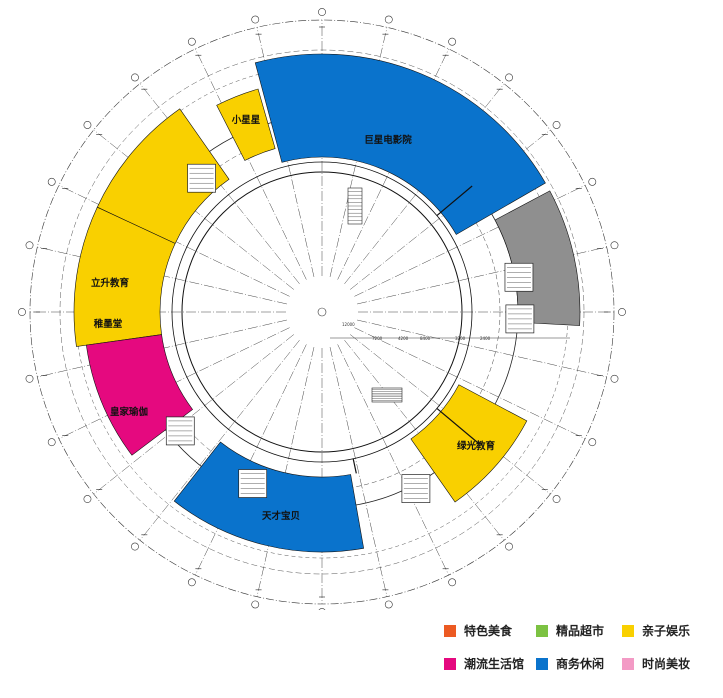  I want to click on dimension-label: 2400, so click(485, 338).